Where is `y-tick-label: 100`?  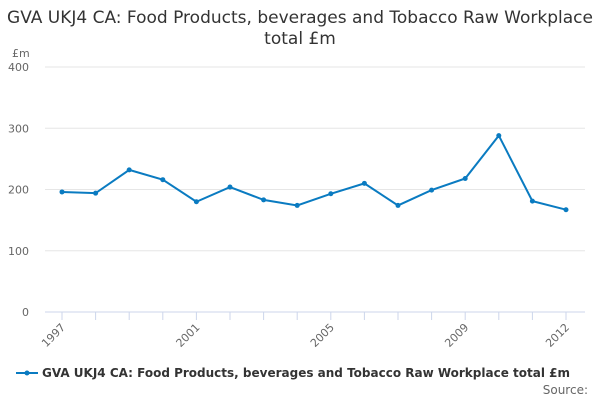
y-tick-label: 100 is located at coordinates (18, 251).